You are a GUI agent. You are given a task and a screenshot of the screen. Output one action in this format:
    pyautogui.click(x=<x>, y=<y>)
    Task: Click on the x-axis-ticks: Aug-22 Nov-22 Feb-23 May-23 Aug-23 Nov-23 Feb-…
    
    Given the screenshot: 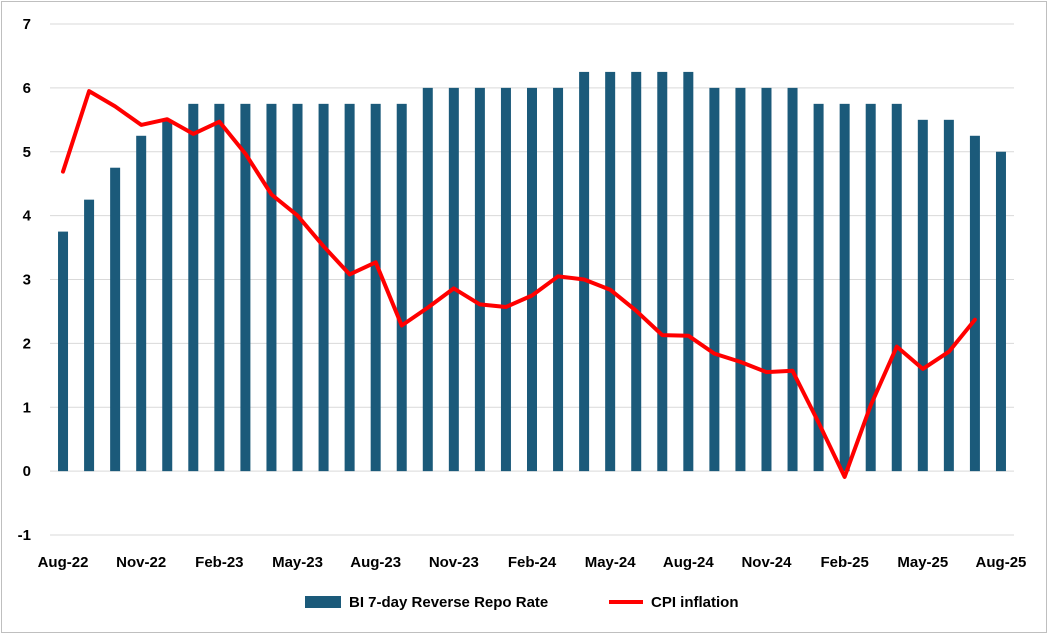 What is the action you would take?
    pyautogui.click(x=532, y=562)
    